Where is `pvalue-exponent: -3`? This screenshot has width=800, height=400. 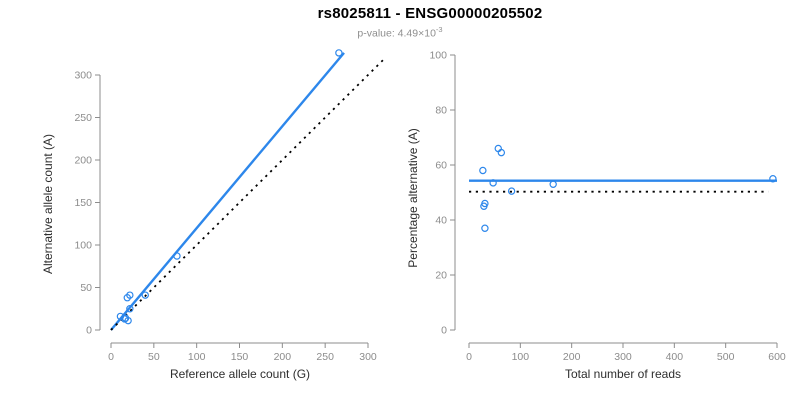
pvalue-exponent: -3 is located at coordinates (439, 29).